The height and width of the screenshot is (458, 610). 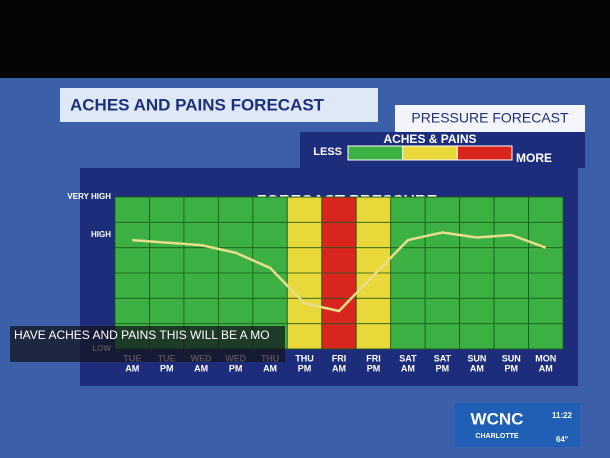 I want to click on legend-more: MORE, so click(x=534, y=158).